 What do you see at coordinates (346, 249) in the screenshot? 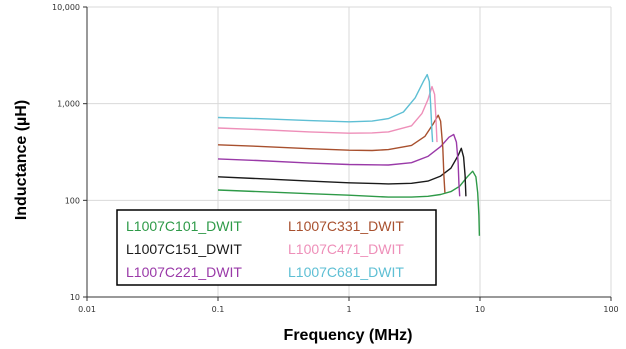
I see `legend-item-5: L1007C471_DWIT` at bounding box center [346, 249].